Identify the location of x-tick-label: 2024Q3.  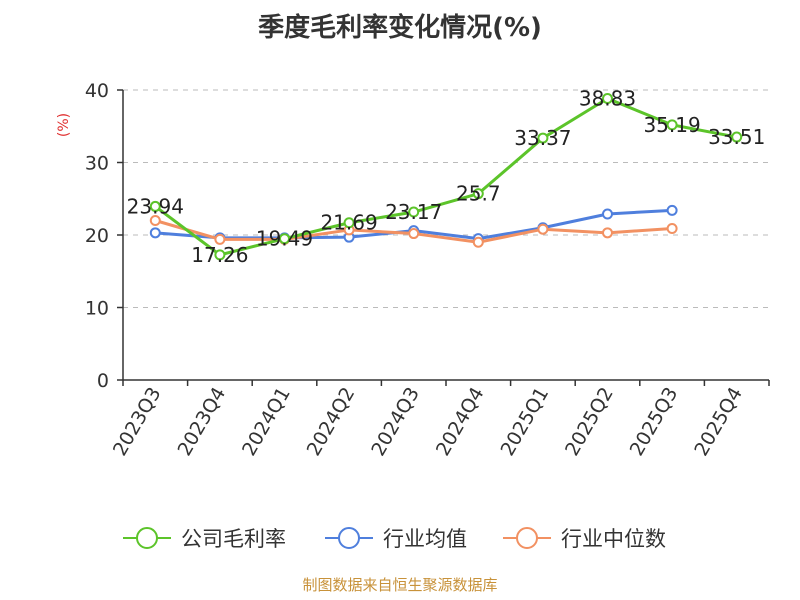
(395, 422).